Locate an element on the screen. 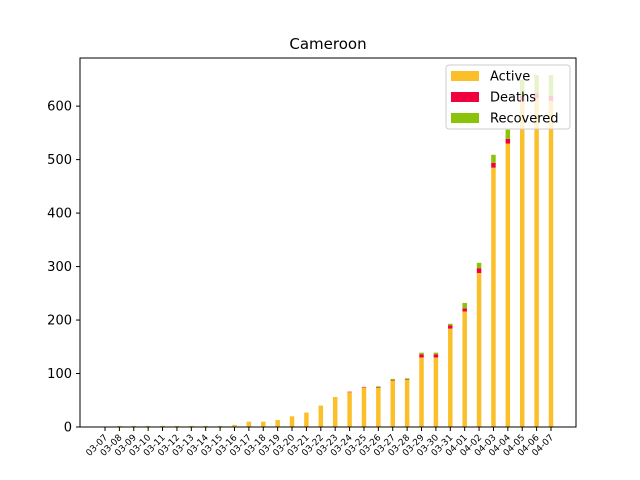 The width and height of the screenshot is (640, 480). legend-swatch-deaths is located at coordinates (465, 97).